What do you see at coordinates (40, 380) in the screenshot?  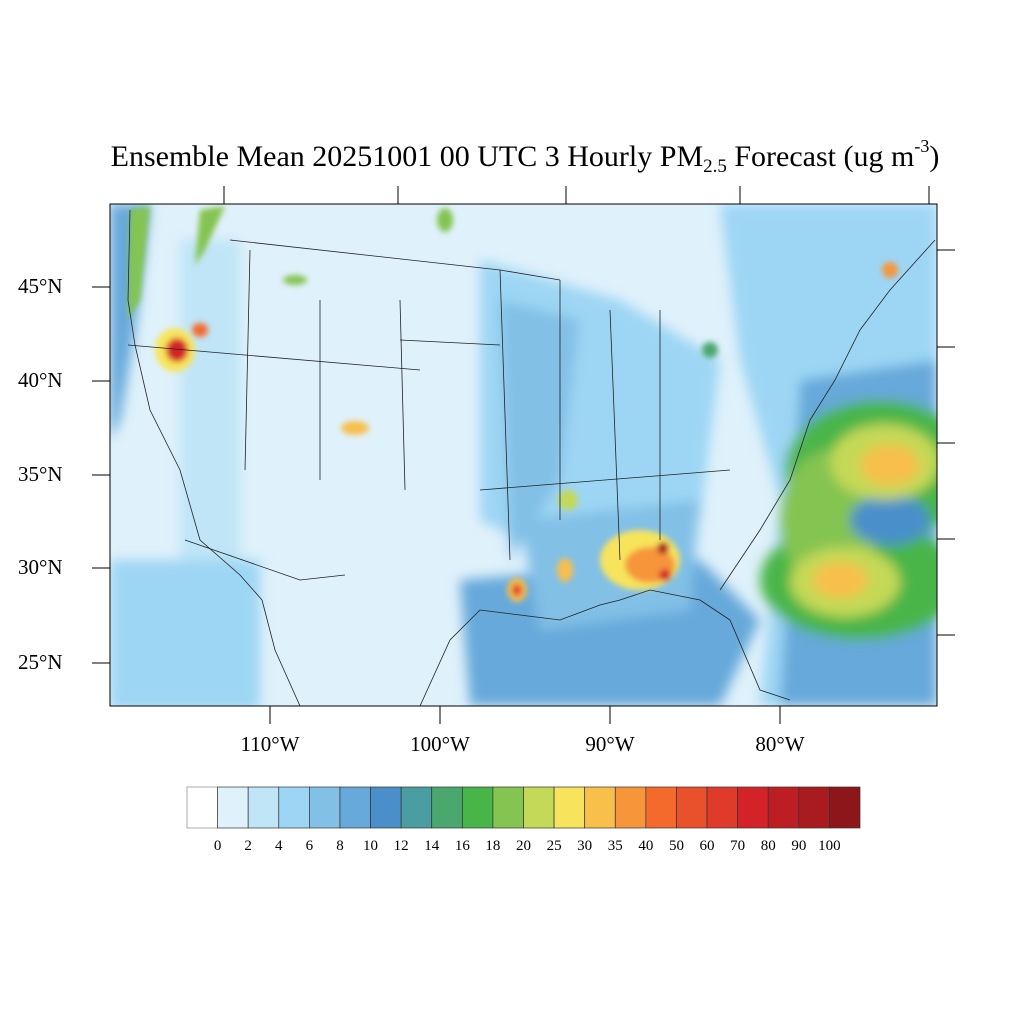 I see `lat-label: 40°N` at bounding box center [40, 380].